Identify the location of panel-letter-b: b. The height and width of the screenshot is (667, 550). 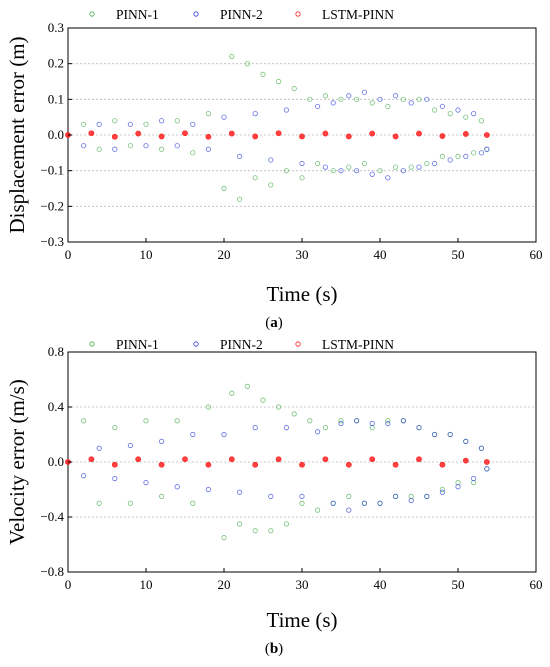
(274, 649).